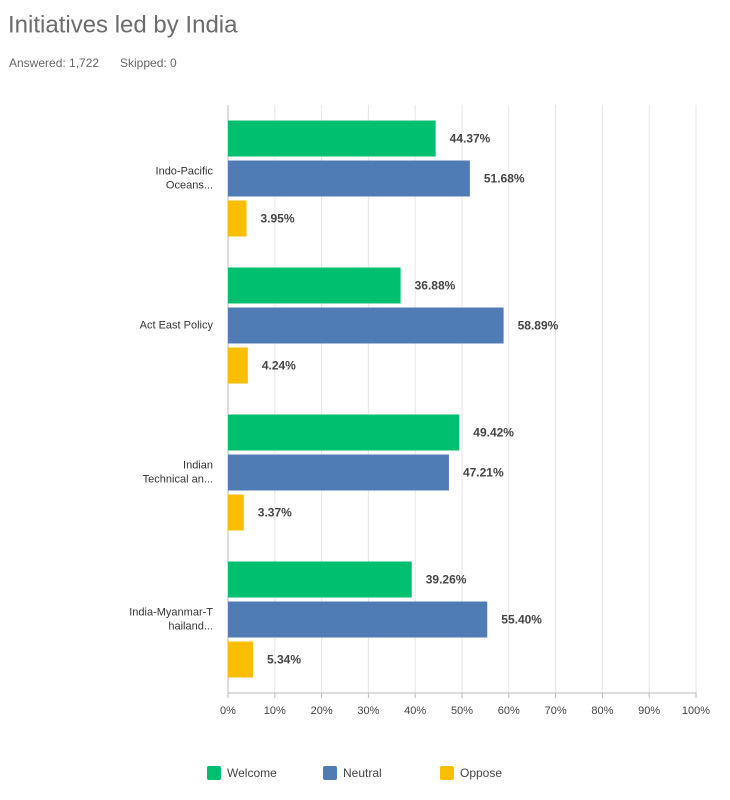  I want to click on x-tick-label: 60%, so click(509, 711).